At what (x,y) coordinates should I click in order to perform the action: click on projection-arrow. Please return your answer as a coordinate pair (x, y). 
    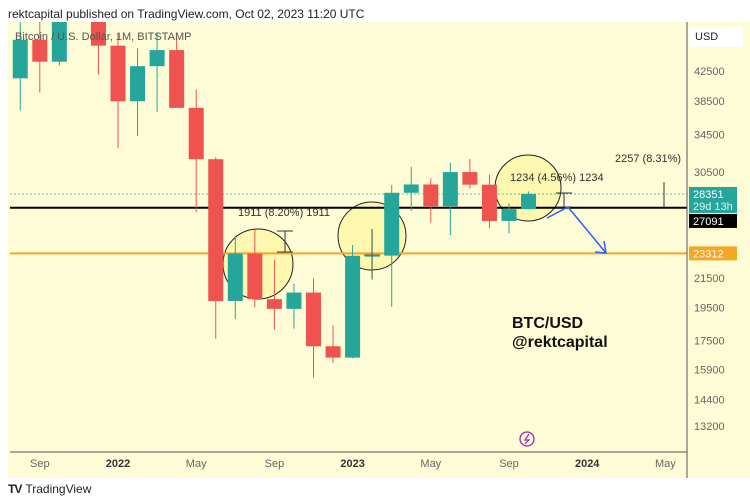
    Looking at the image, I should click on (576, 230).